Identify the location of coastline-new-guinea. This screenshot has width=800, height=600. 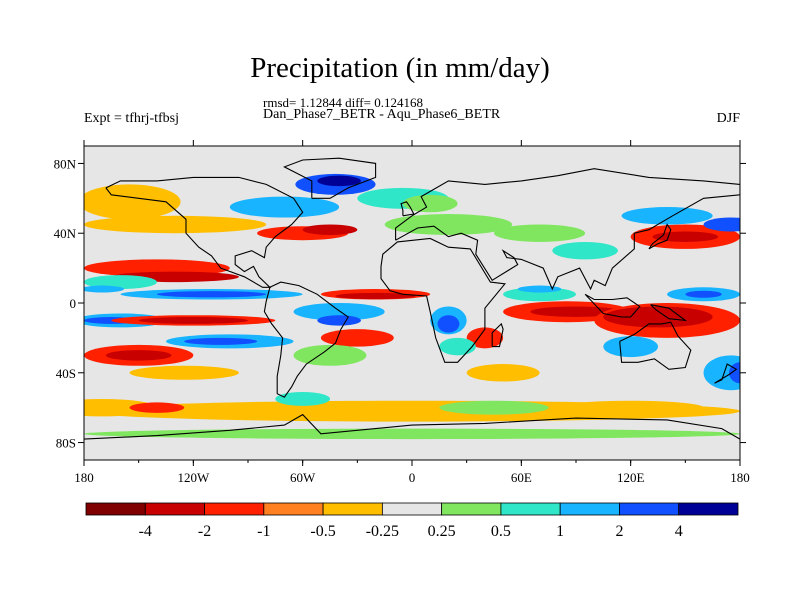
(669, 313).